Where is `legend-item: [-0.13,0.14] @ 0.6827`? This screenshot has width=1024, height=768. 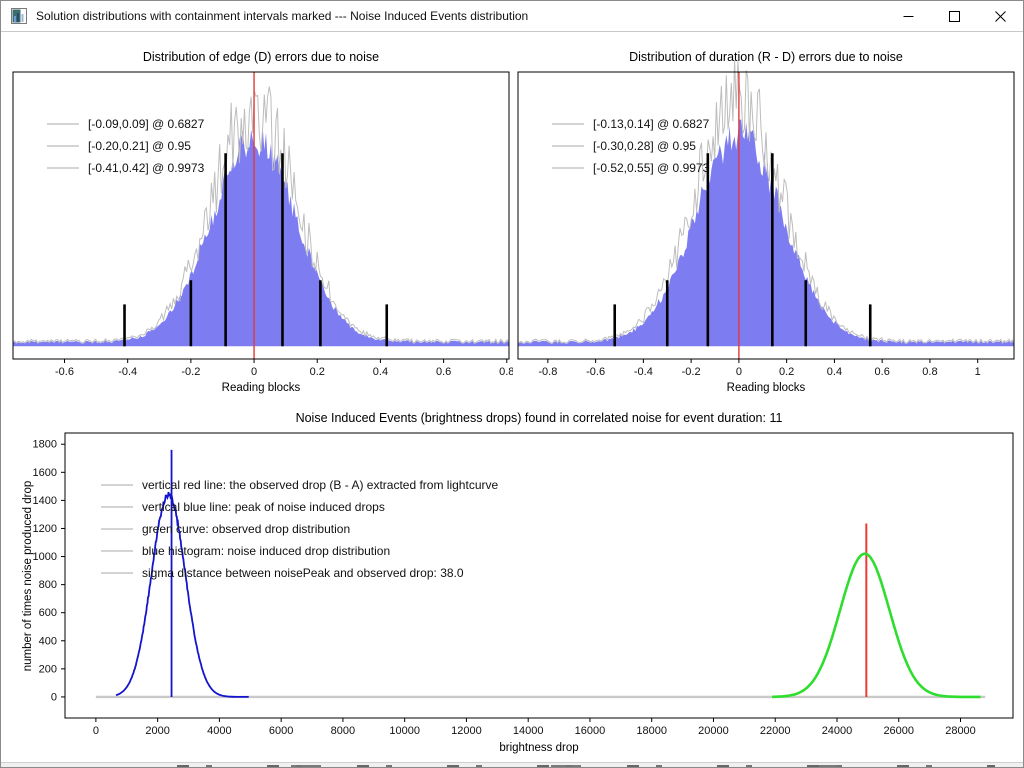 legend-item: [-0.13,0.14] @ 0.6827 is located at coordinates (630, 124).